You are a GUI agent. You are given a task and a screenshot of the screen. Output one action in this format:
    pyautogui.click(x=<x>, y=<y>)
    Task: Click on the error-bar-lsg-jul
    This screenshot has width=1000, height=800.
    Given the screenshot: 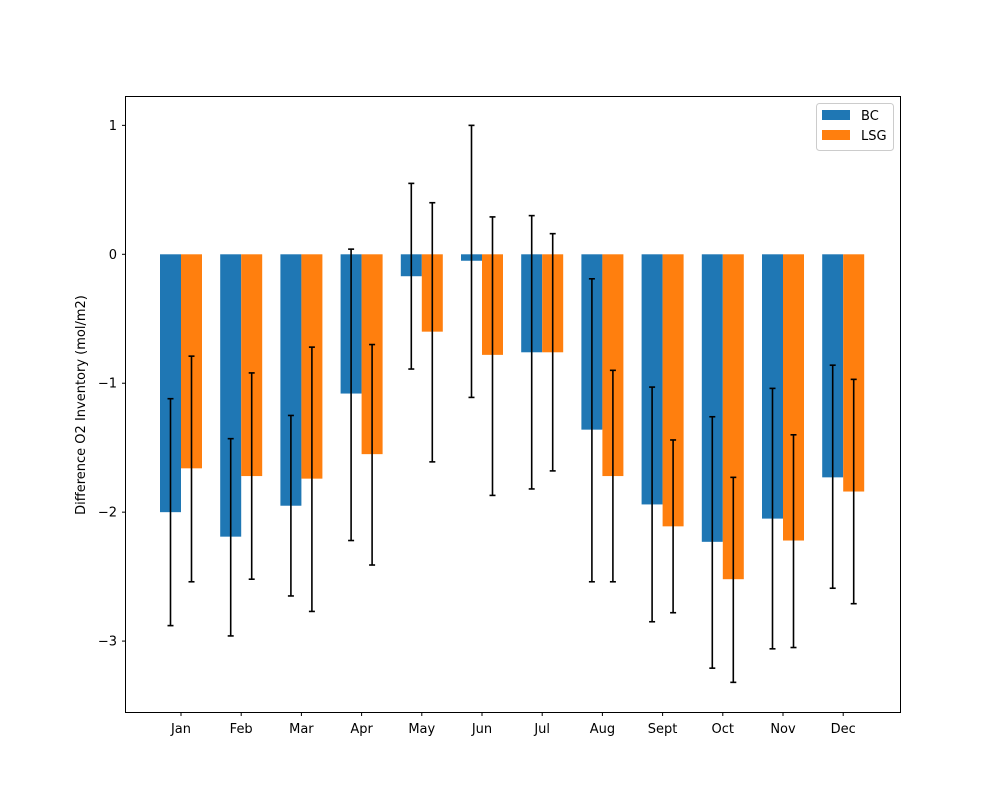 What is the action you would take?
    pyautogui.click(x=552, y=352)
    